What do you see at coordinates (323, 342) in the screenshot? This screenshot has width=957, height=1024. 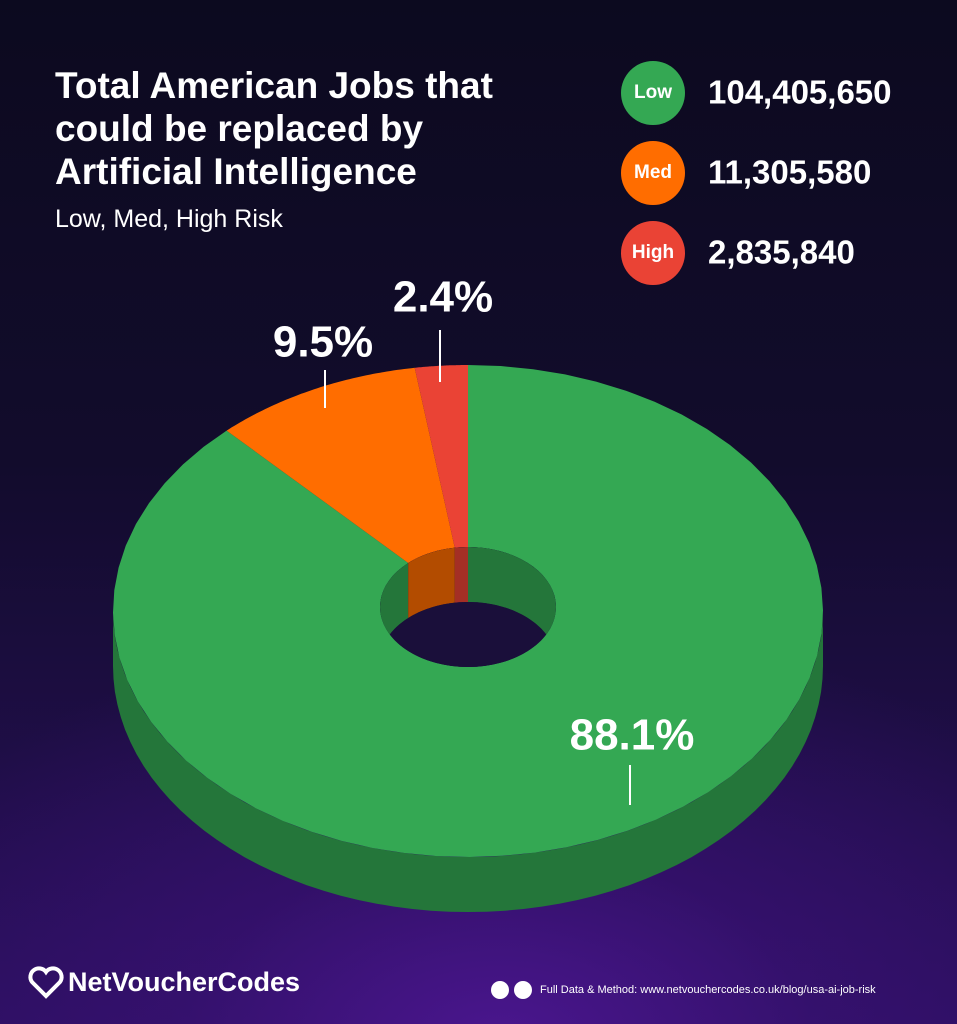 I see `data-label: 9.5%` at bounding box center [323, 342].